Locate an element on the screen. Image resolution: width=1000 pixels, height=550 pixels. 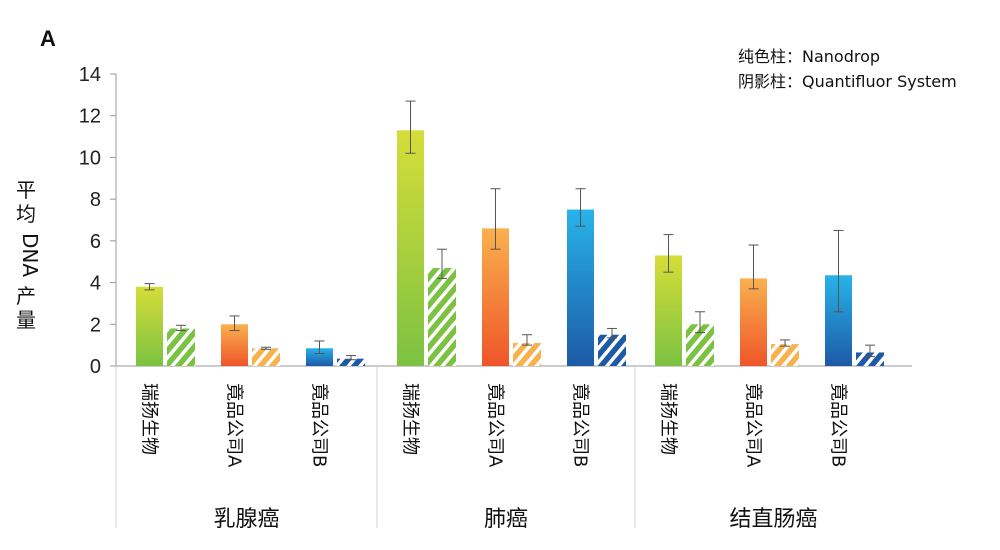
y-axis-label: 平 均 DNA 产 量 is located at coordinates (26, 255).